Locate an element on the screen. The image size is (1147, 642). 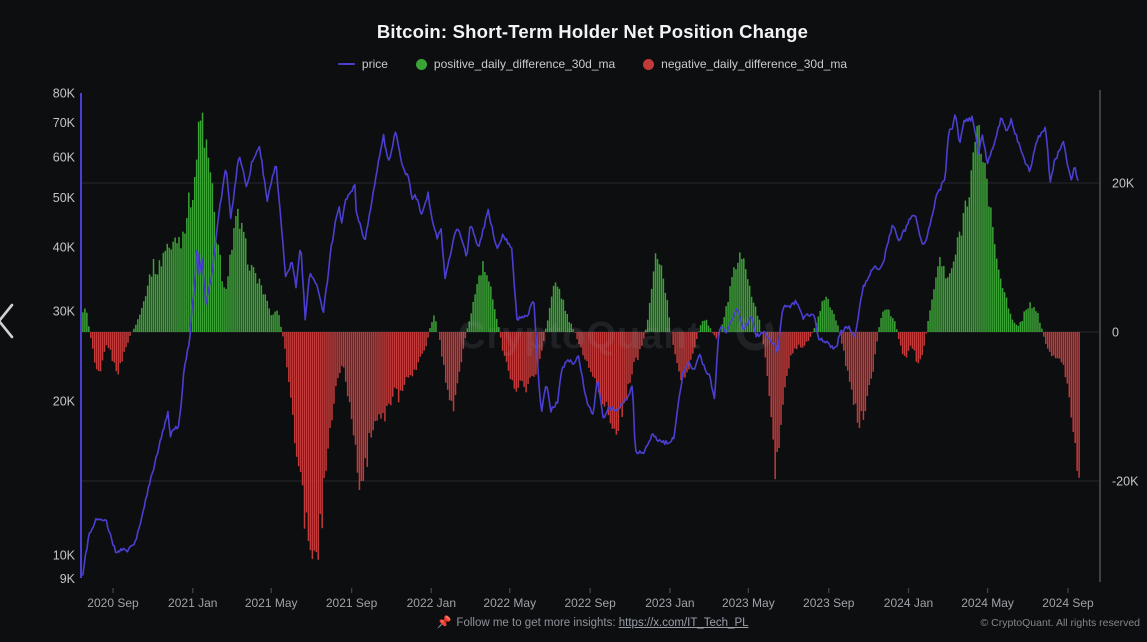
watermark: CryptoQuant is located at coordinates (579, 336).